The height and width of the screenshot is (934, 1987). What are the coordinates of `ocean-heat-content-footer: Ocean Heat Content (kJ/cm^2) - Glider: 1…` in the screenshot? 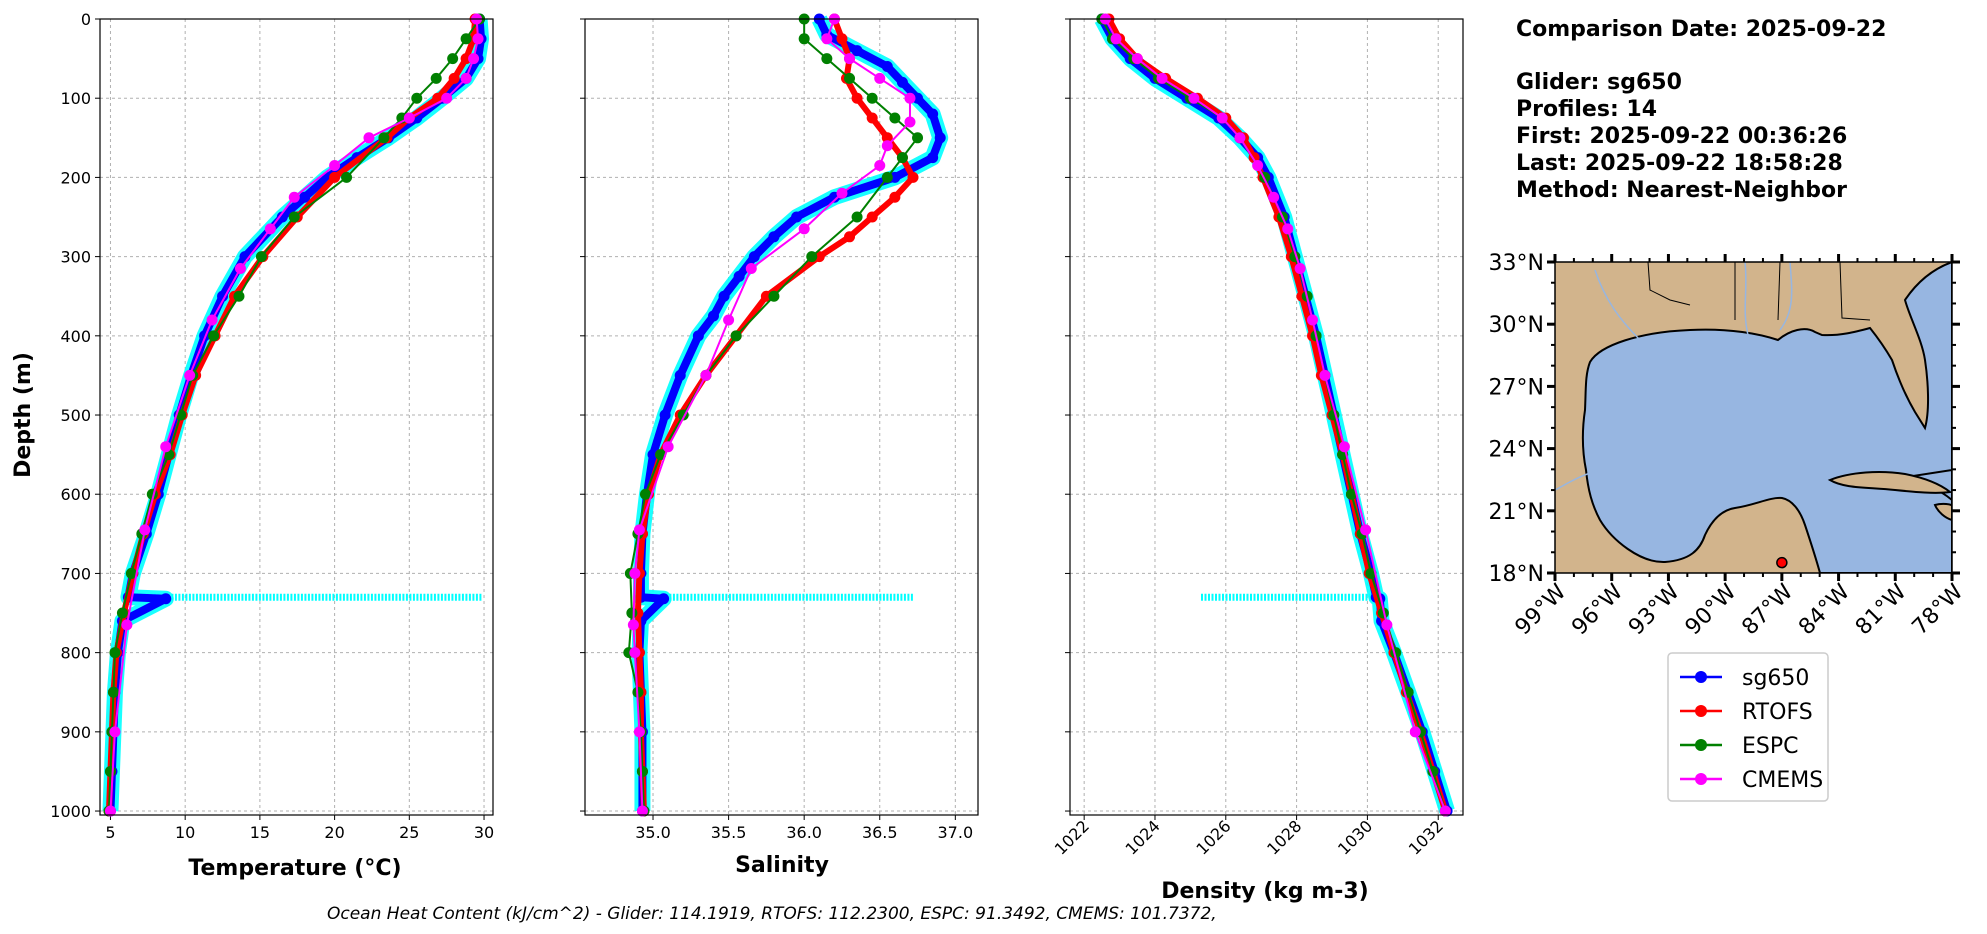 It's located at (772, 914).